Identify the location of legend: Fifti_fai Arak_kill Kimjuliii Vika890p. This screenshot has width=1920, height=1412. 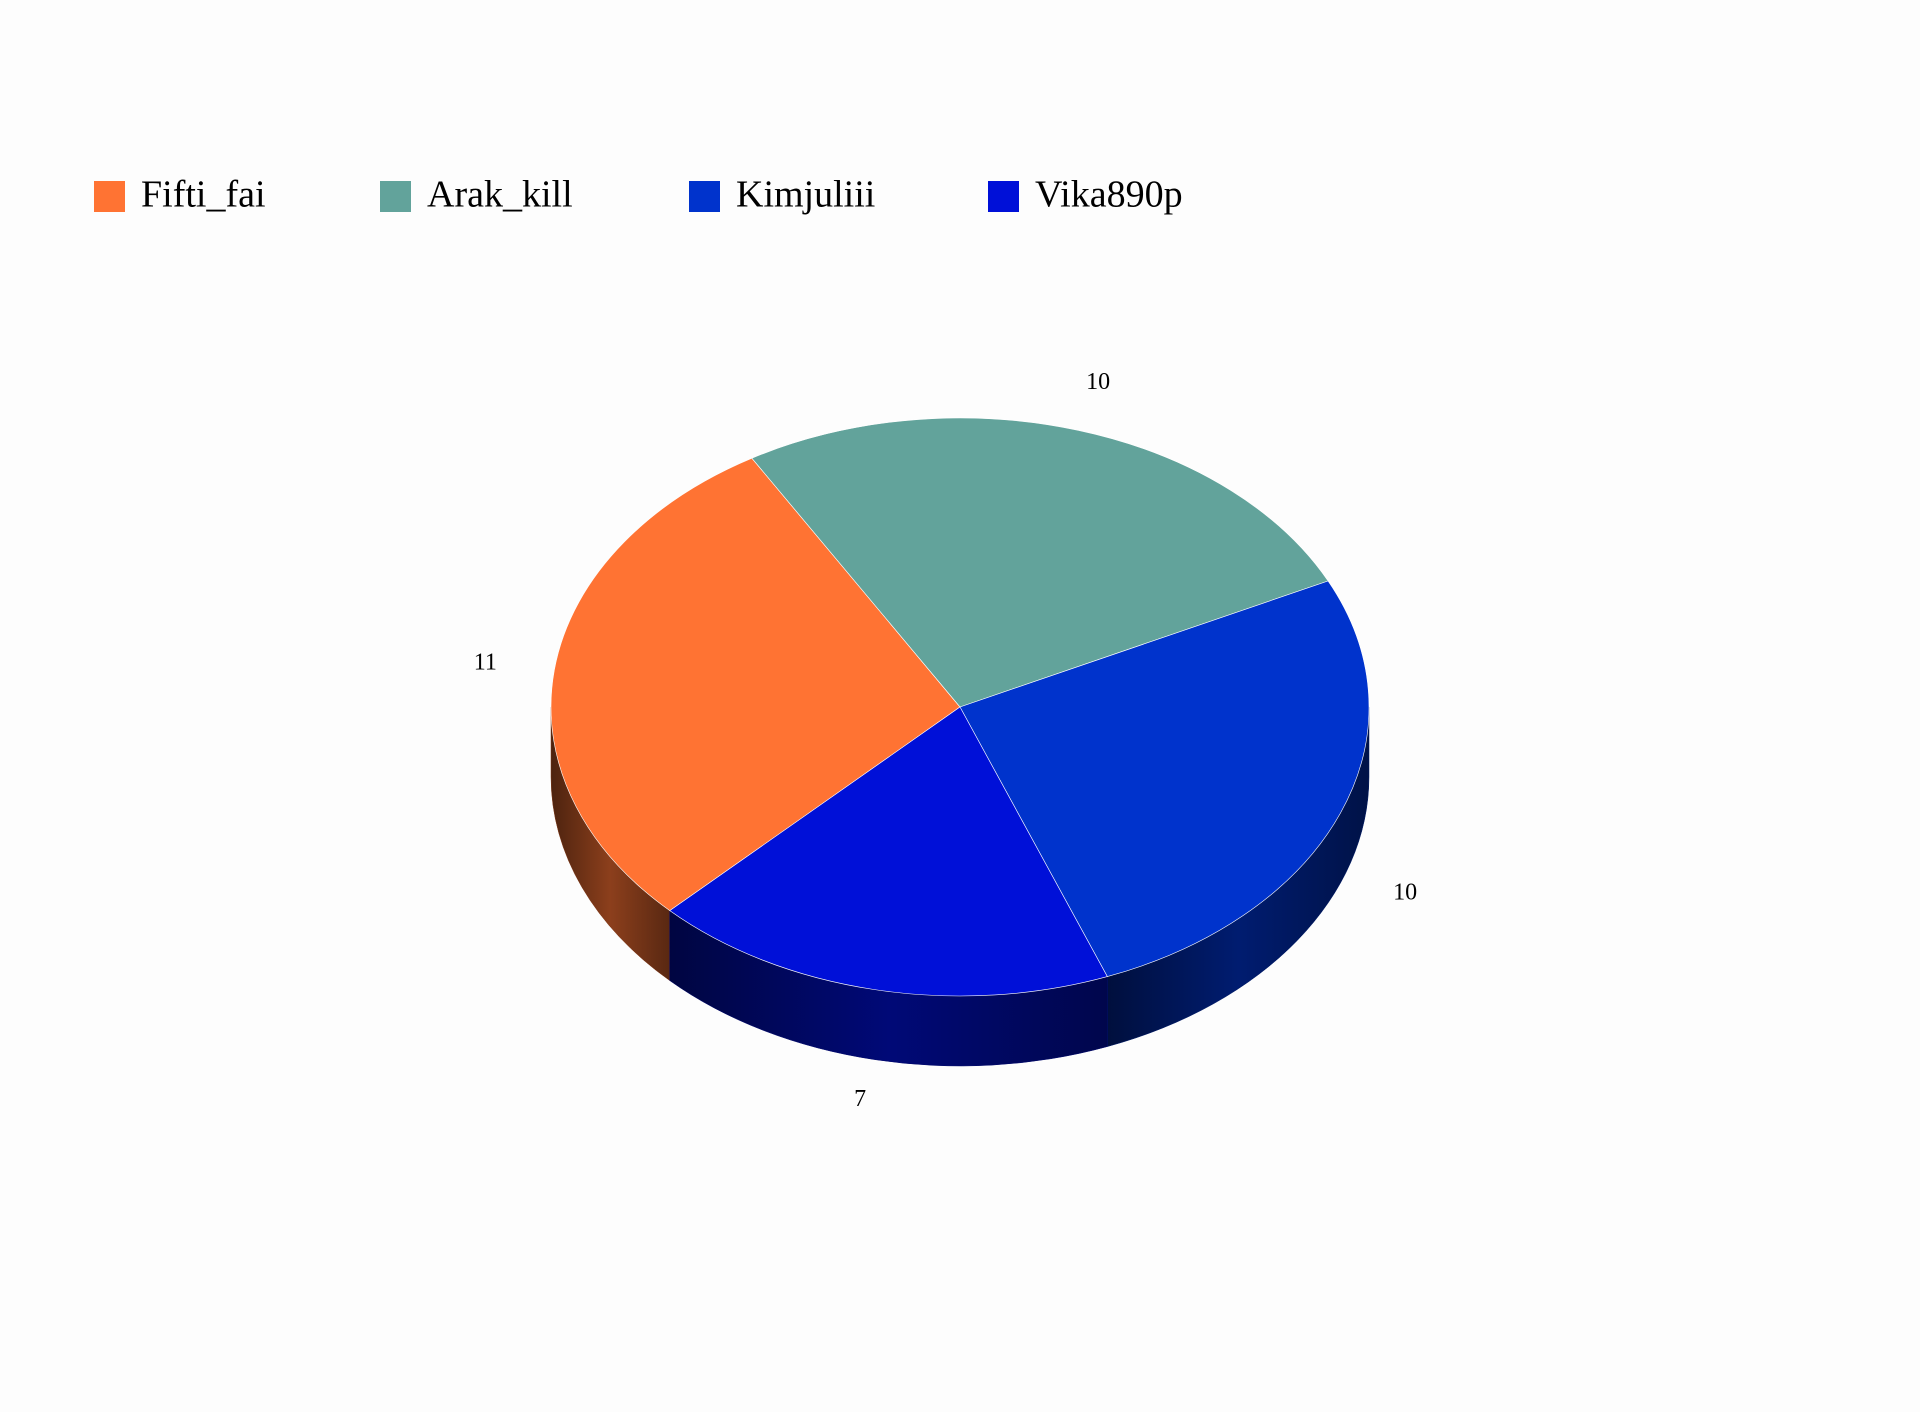
(638, 195).